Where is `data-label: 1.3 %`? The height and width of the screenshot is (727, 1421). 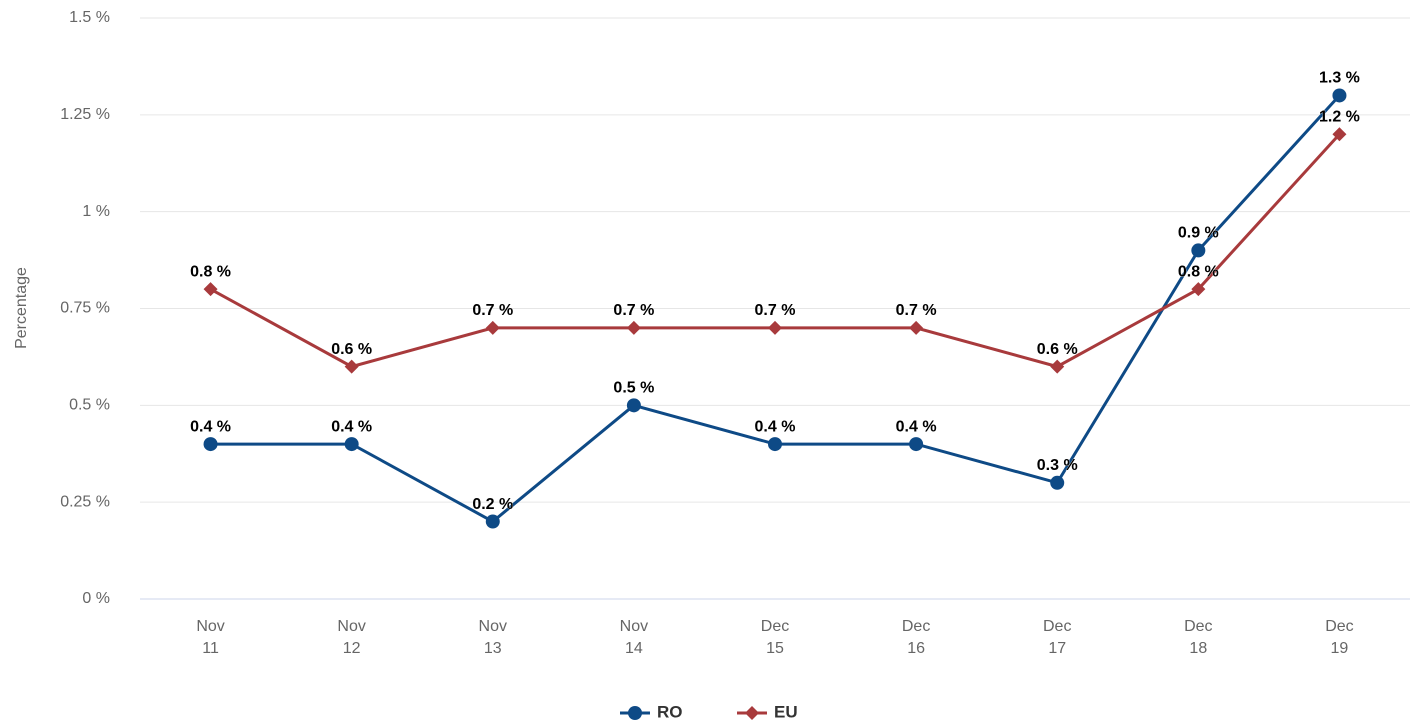 data-label: 1.3 % is located at coordinates (1339, 78).